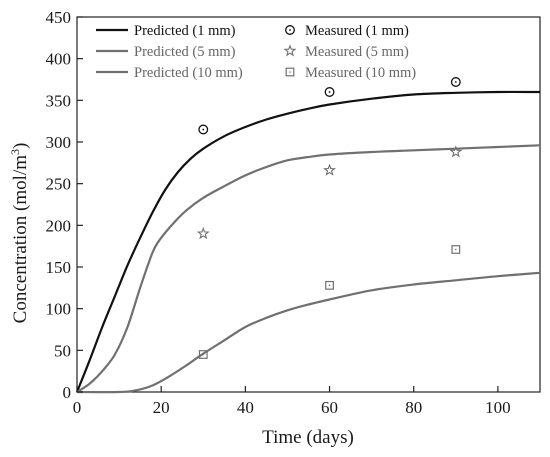  What do you see at coordinates (413, 407) in the screenshot?
I see `x-tick-label: 80` at bounding box center [413, 407].